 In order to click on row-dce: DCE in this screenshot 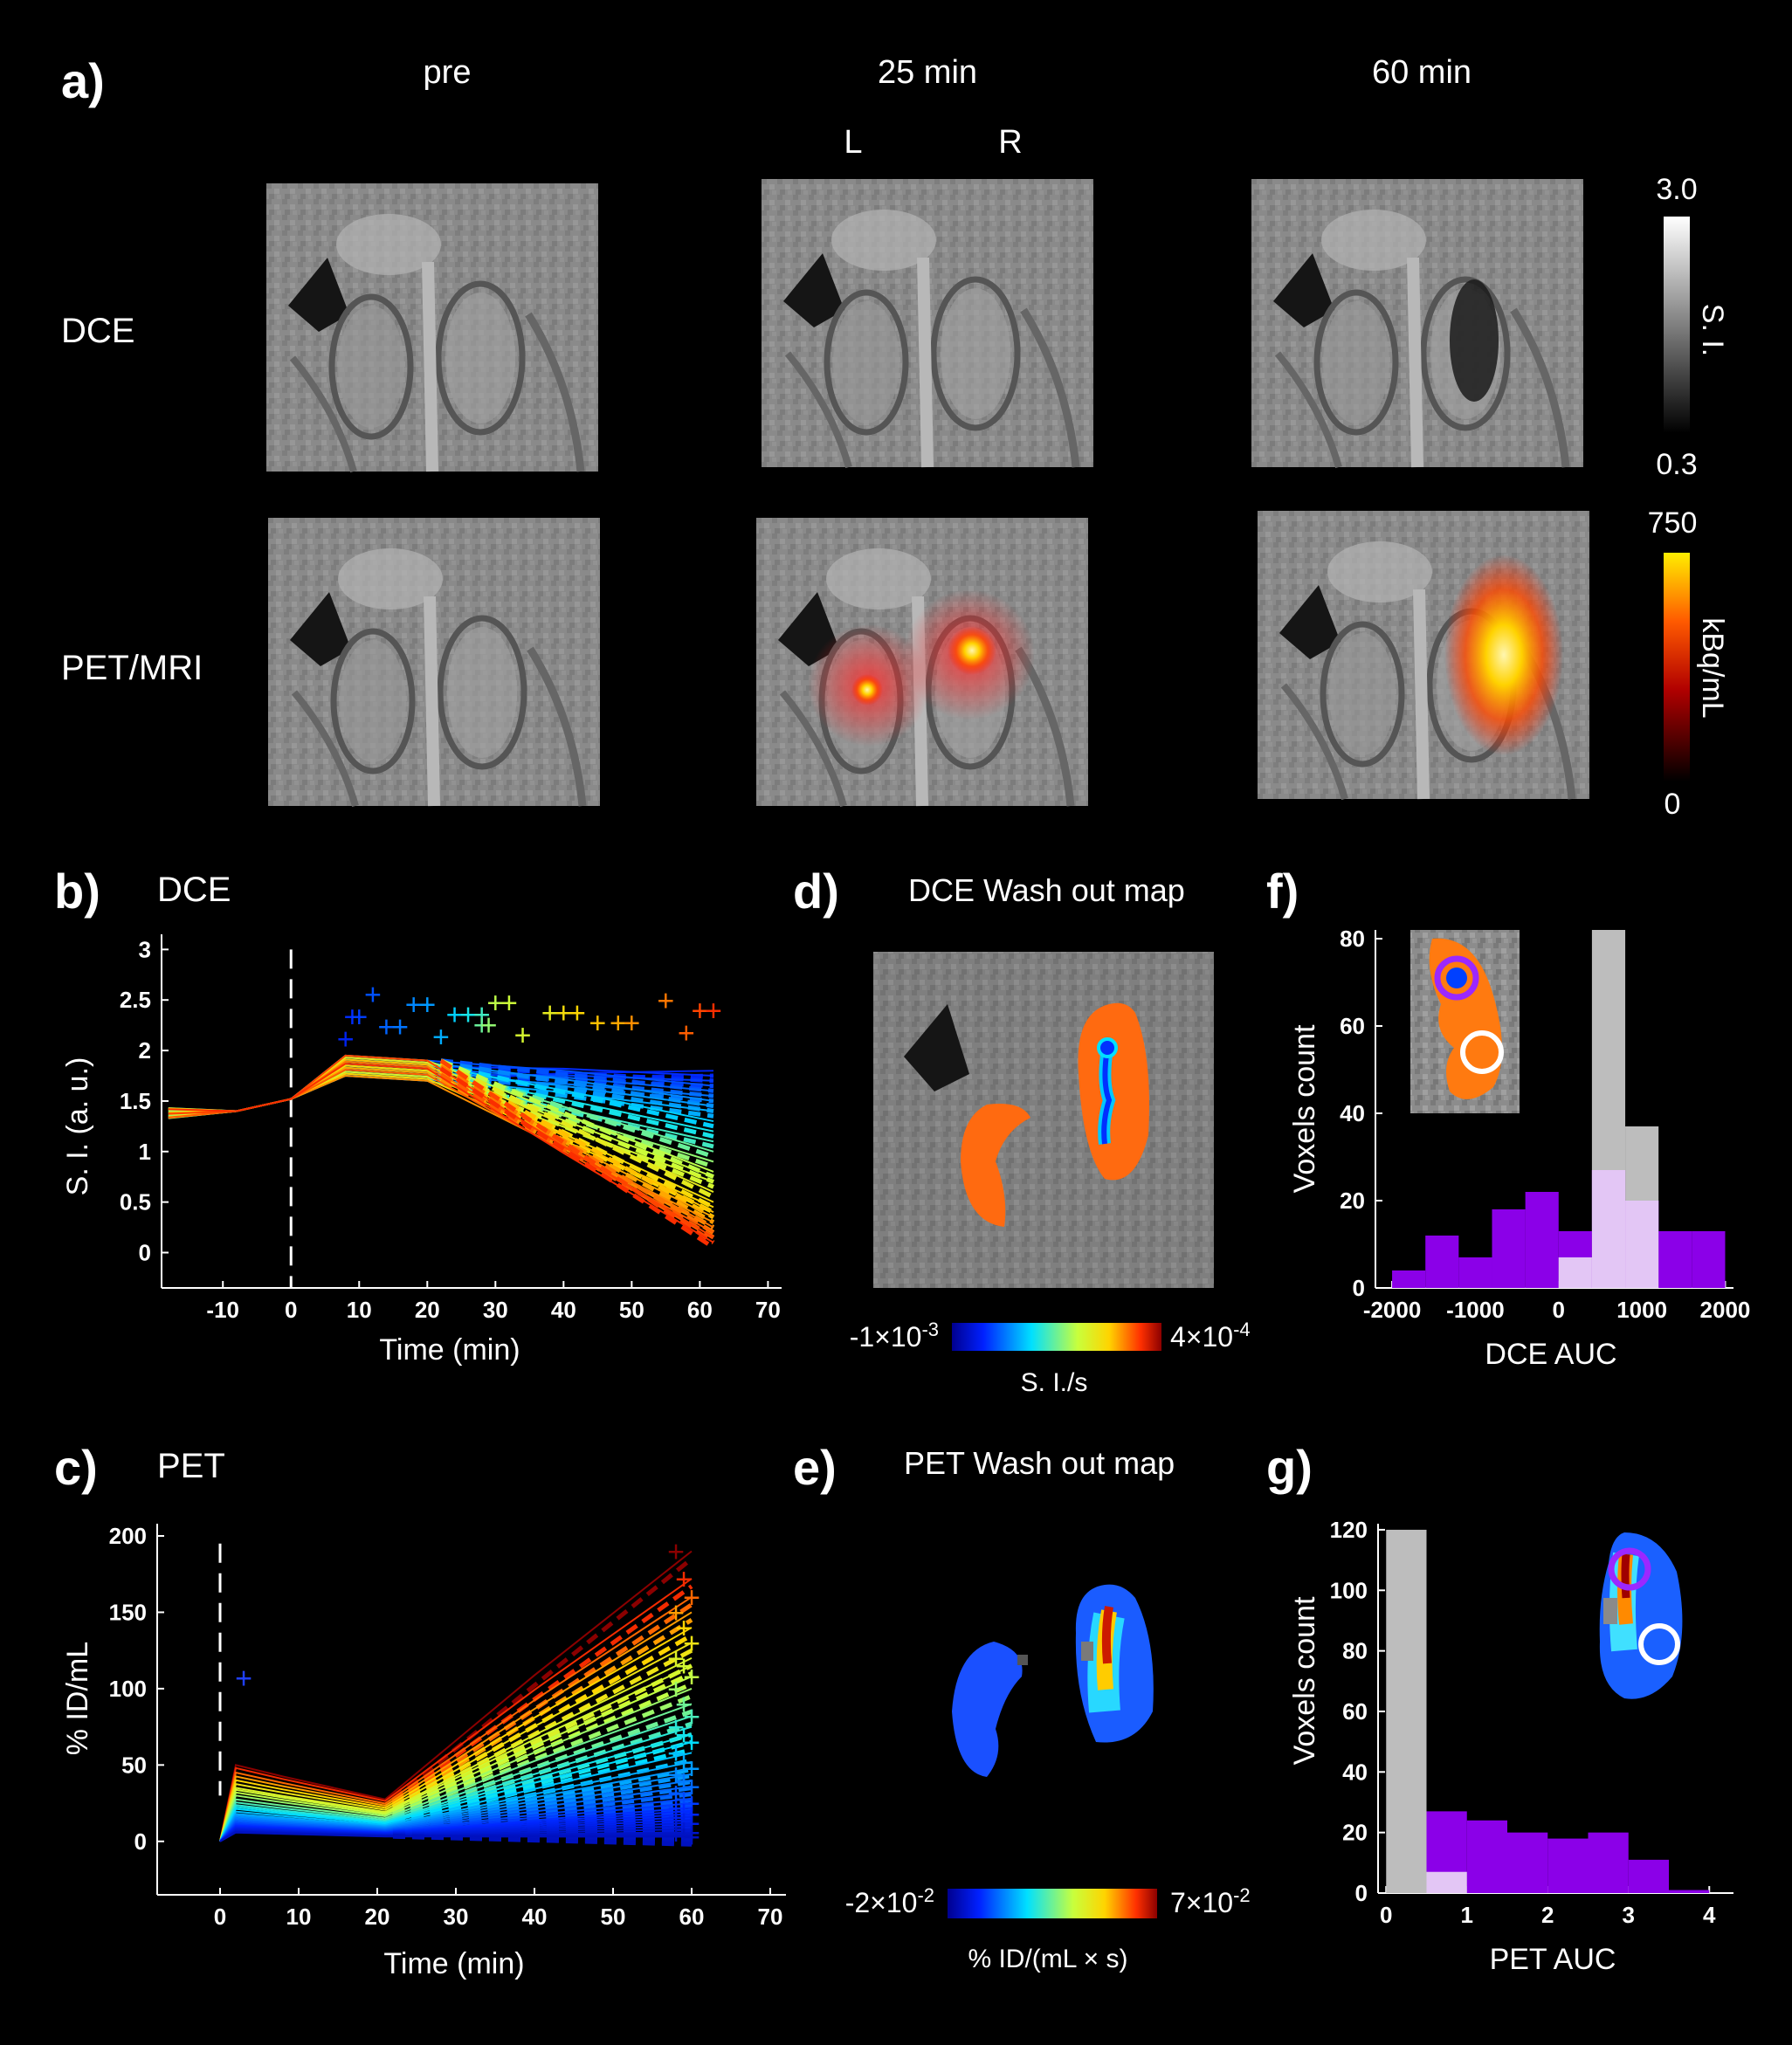, I will do `click(97, 331)`.